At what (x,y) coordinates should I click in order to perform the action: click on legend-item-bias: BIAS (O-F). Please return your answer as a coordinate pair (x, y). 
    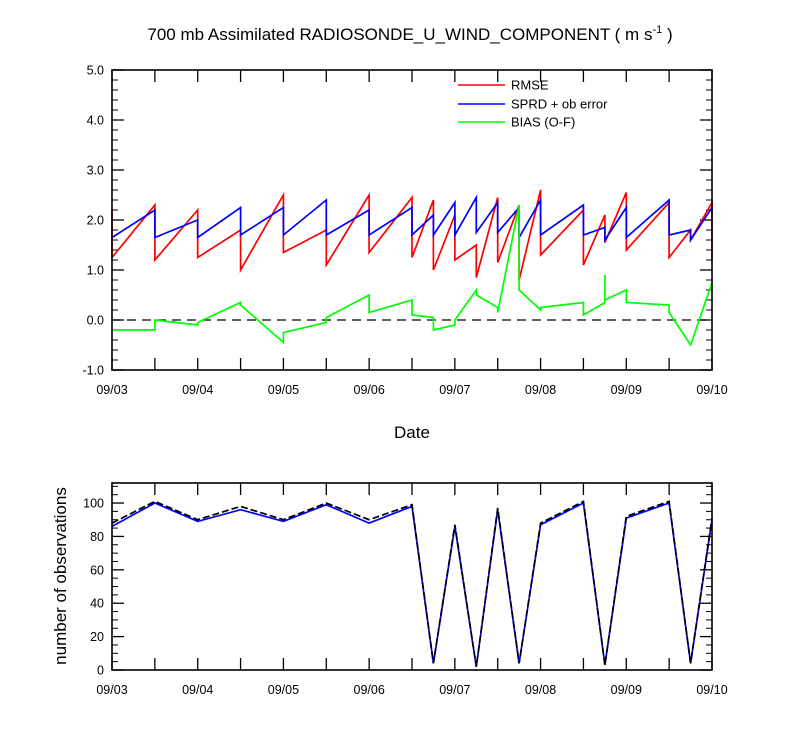
    Looking at the image, I should click on (516, 122).